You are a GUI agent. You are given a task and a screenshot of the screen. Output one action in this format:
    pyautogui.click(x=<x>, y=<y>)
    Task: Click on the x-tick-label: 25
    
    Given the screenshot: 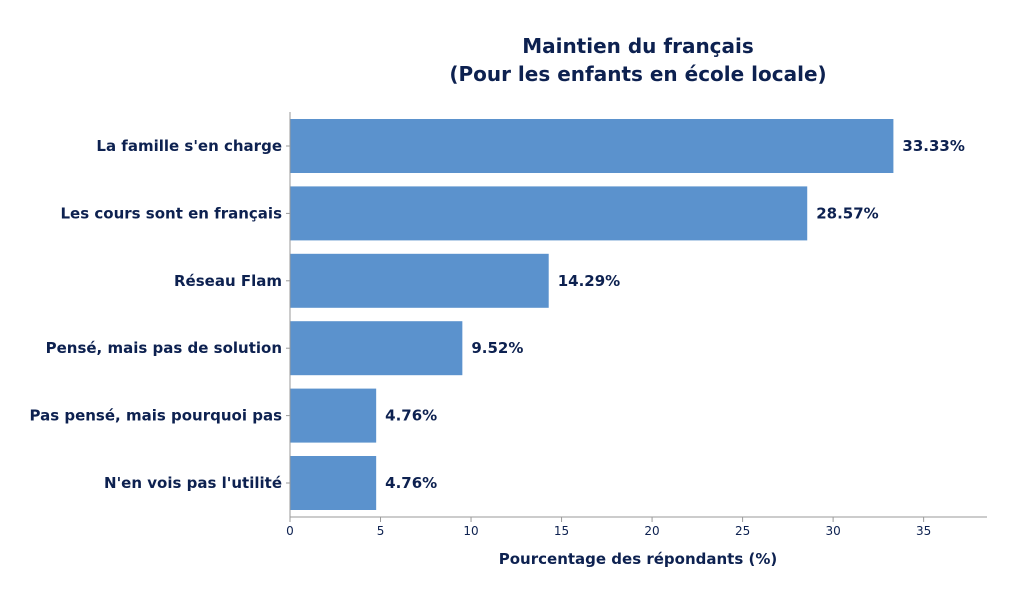 What is the action you would take?
    pyautogui.click(x=742, y=531)
    